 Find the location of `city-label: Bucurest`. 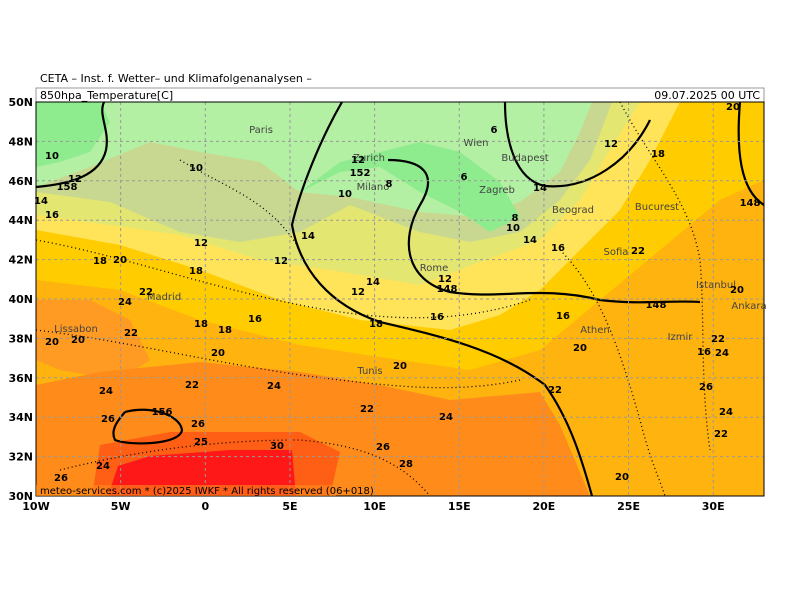

city-label: Bucurest is located at coordinates (657, 207).